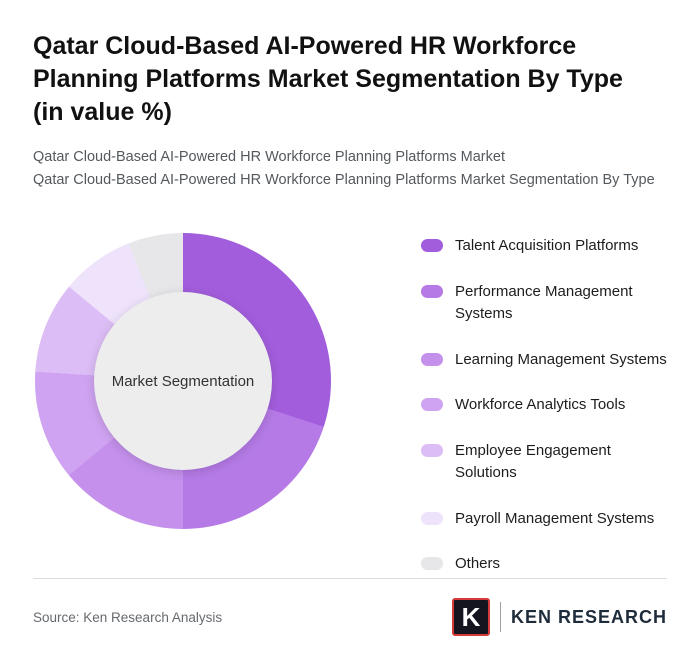 The width and height of the screenshot is (700, 672). What do you see at coordinates (544, 564) in the screenshot?
I see `legend-item: Others` at bounding box center [544, 564].